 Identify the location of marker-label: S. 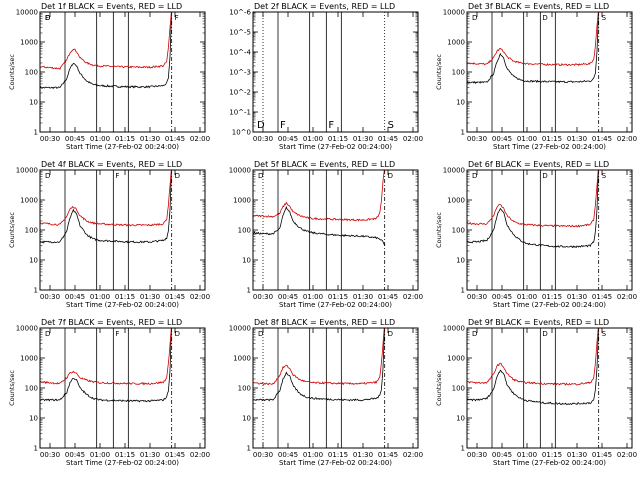
(604, 334).